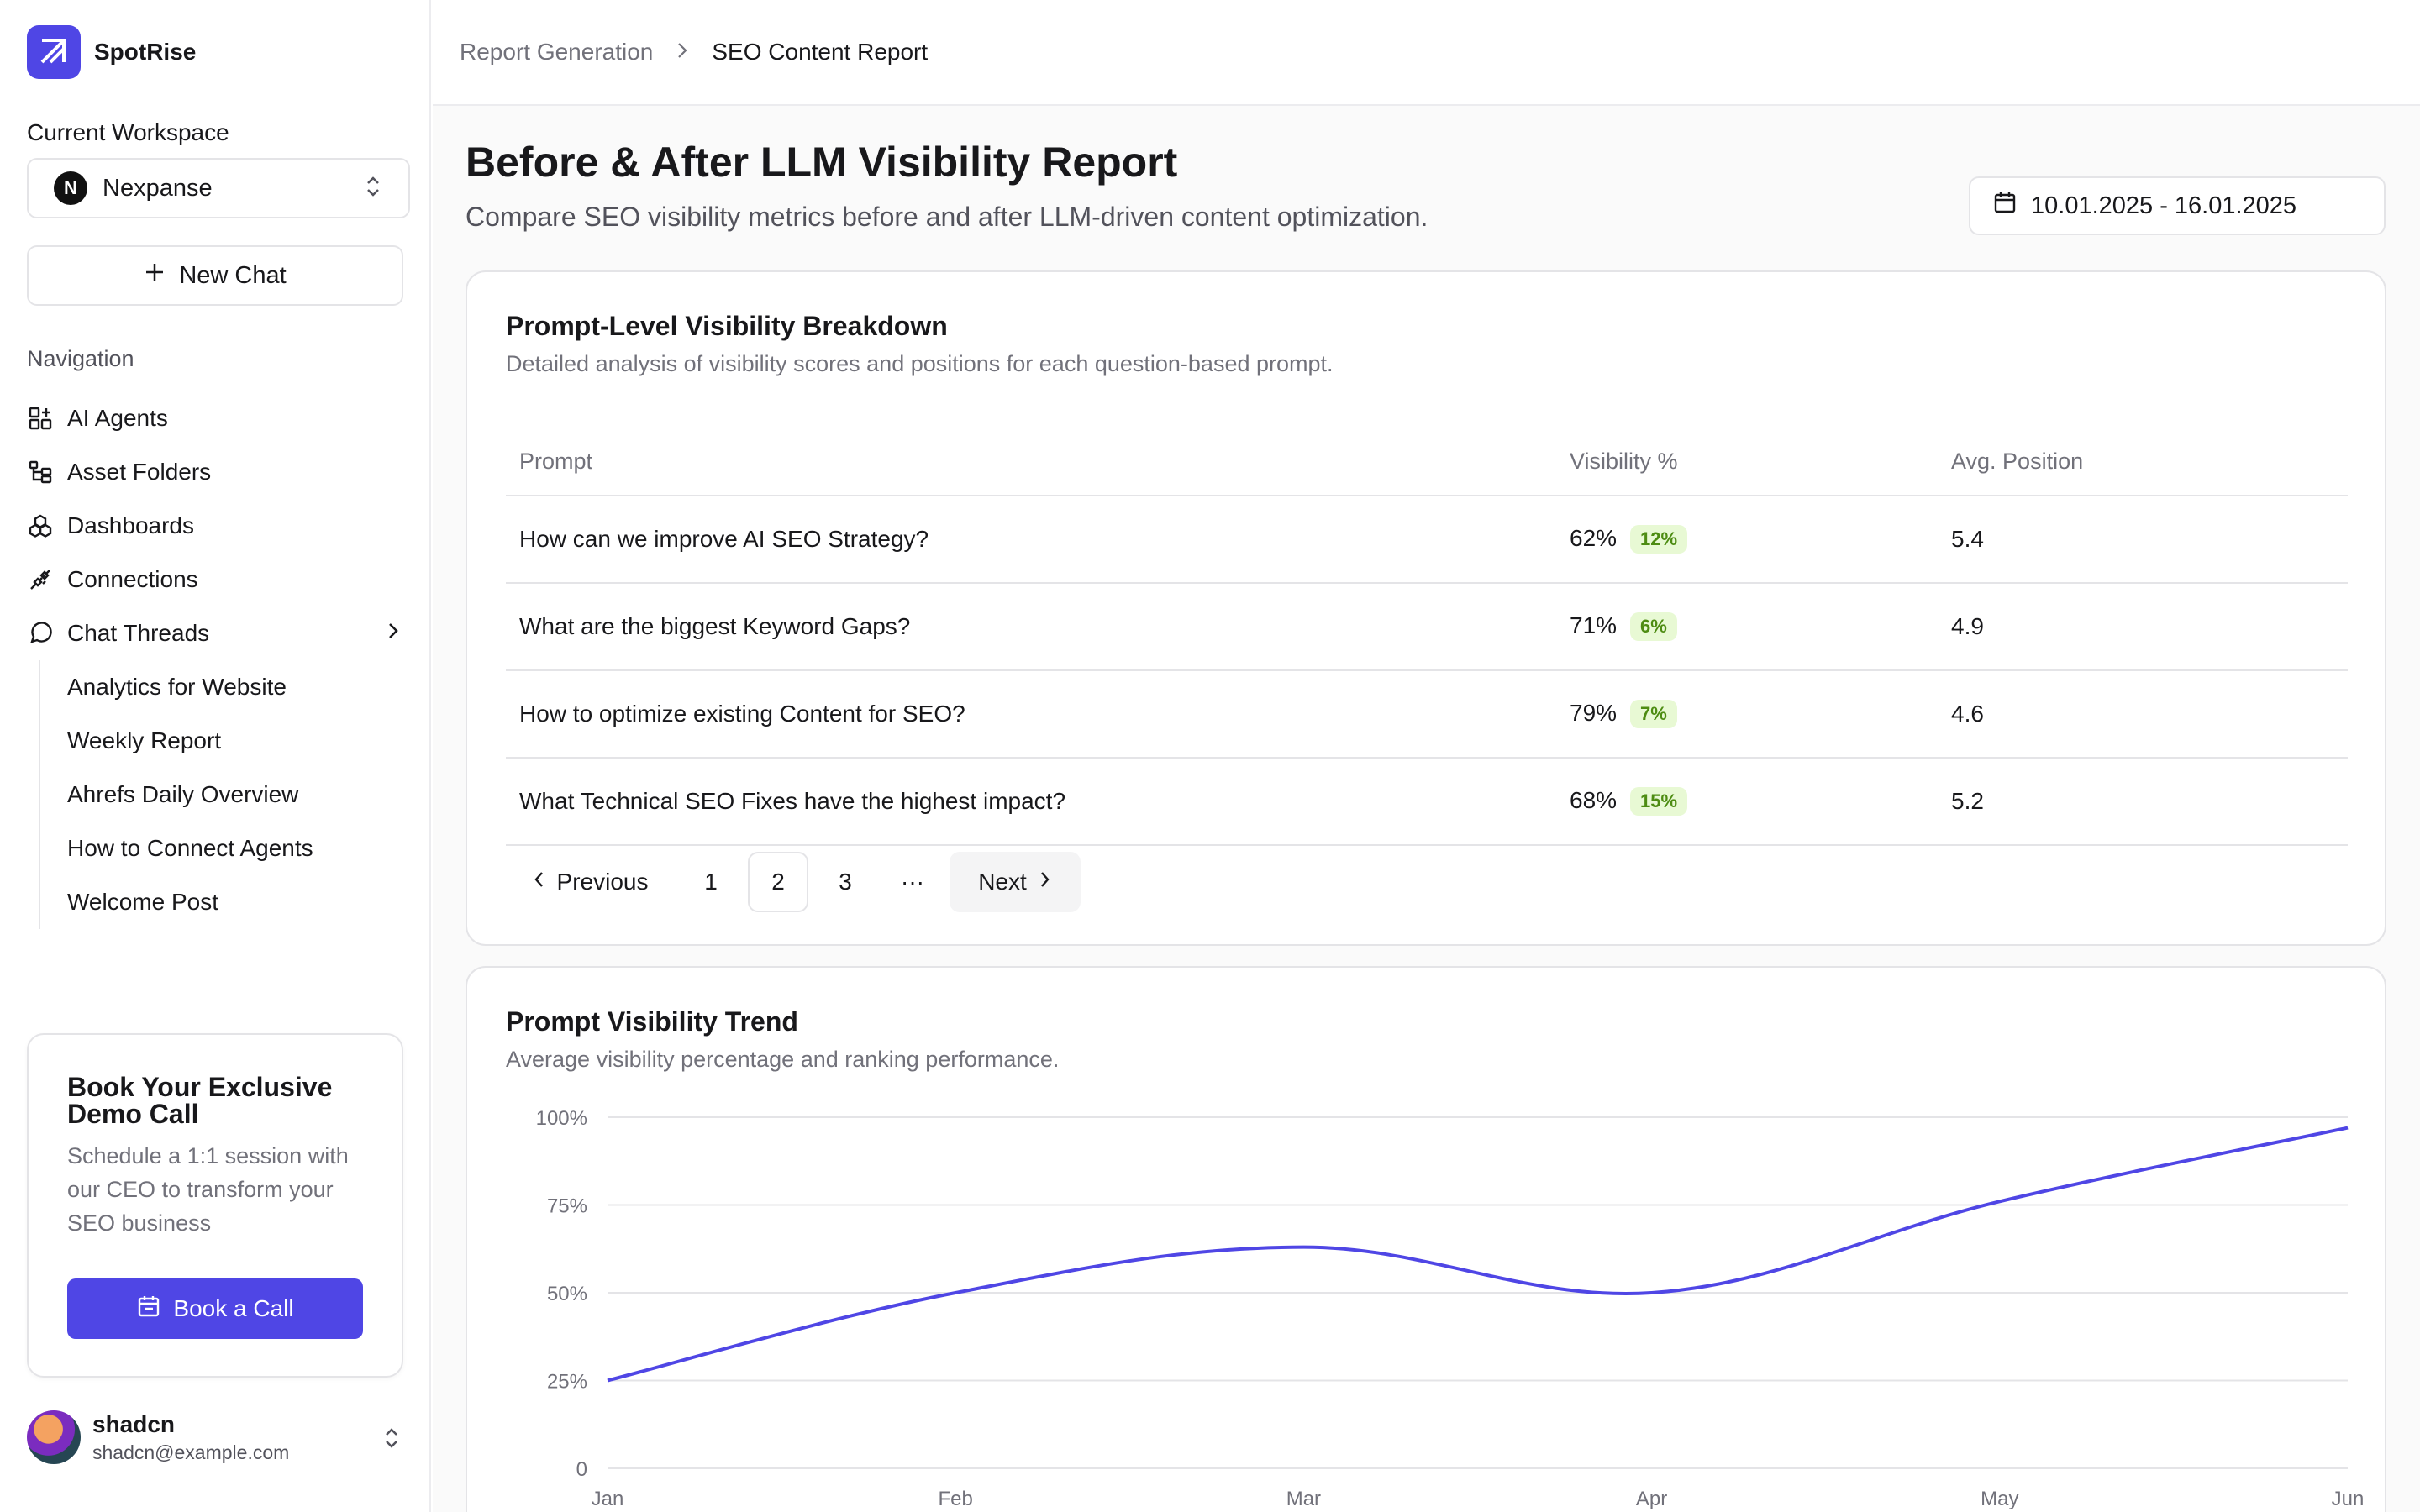  I want to click on nav-item-ai-agents: AI Agents, so click(218, 418).